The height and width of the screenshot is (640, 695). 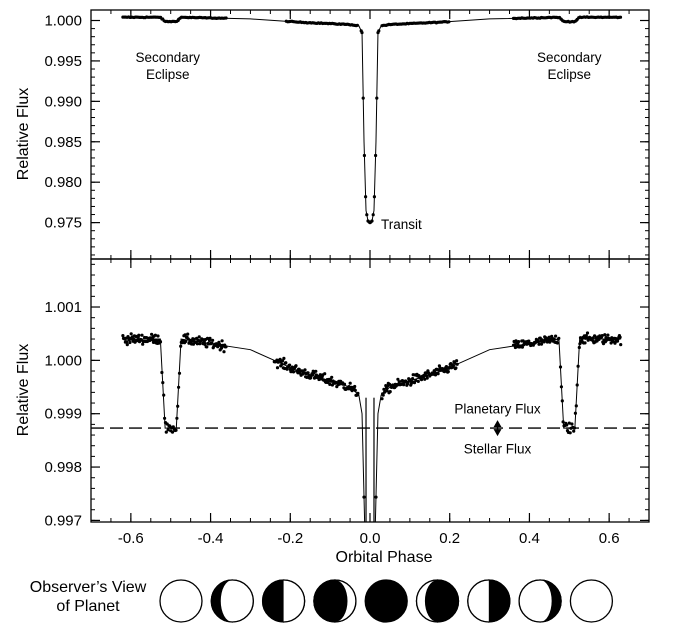 I want to click on phase-label-line1: Observer’s View, so click(x=88, y=587).